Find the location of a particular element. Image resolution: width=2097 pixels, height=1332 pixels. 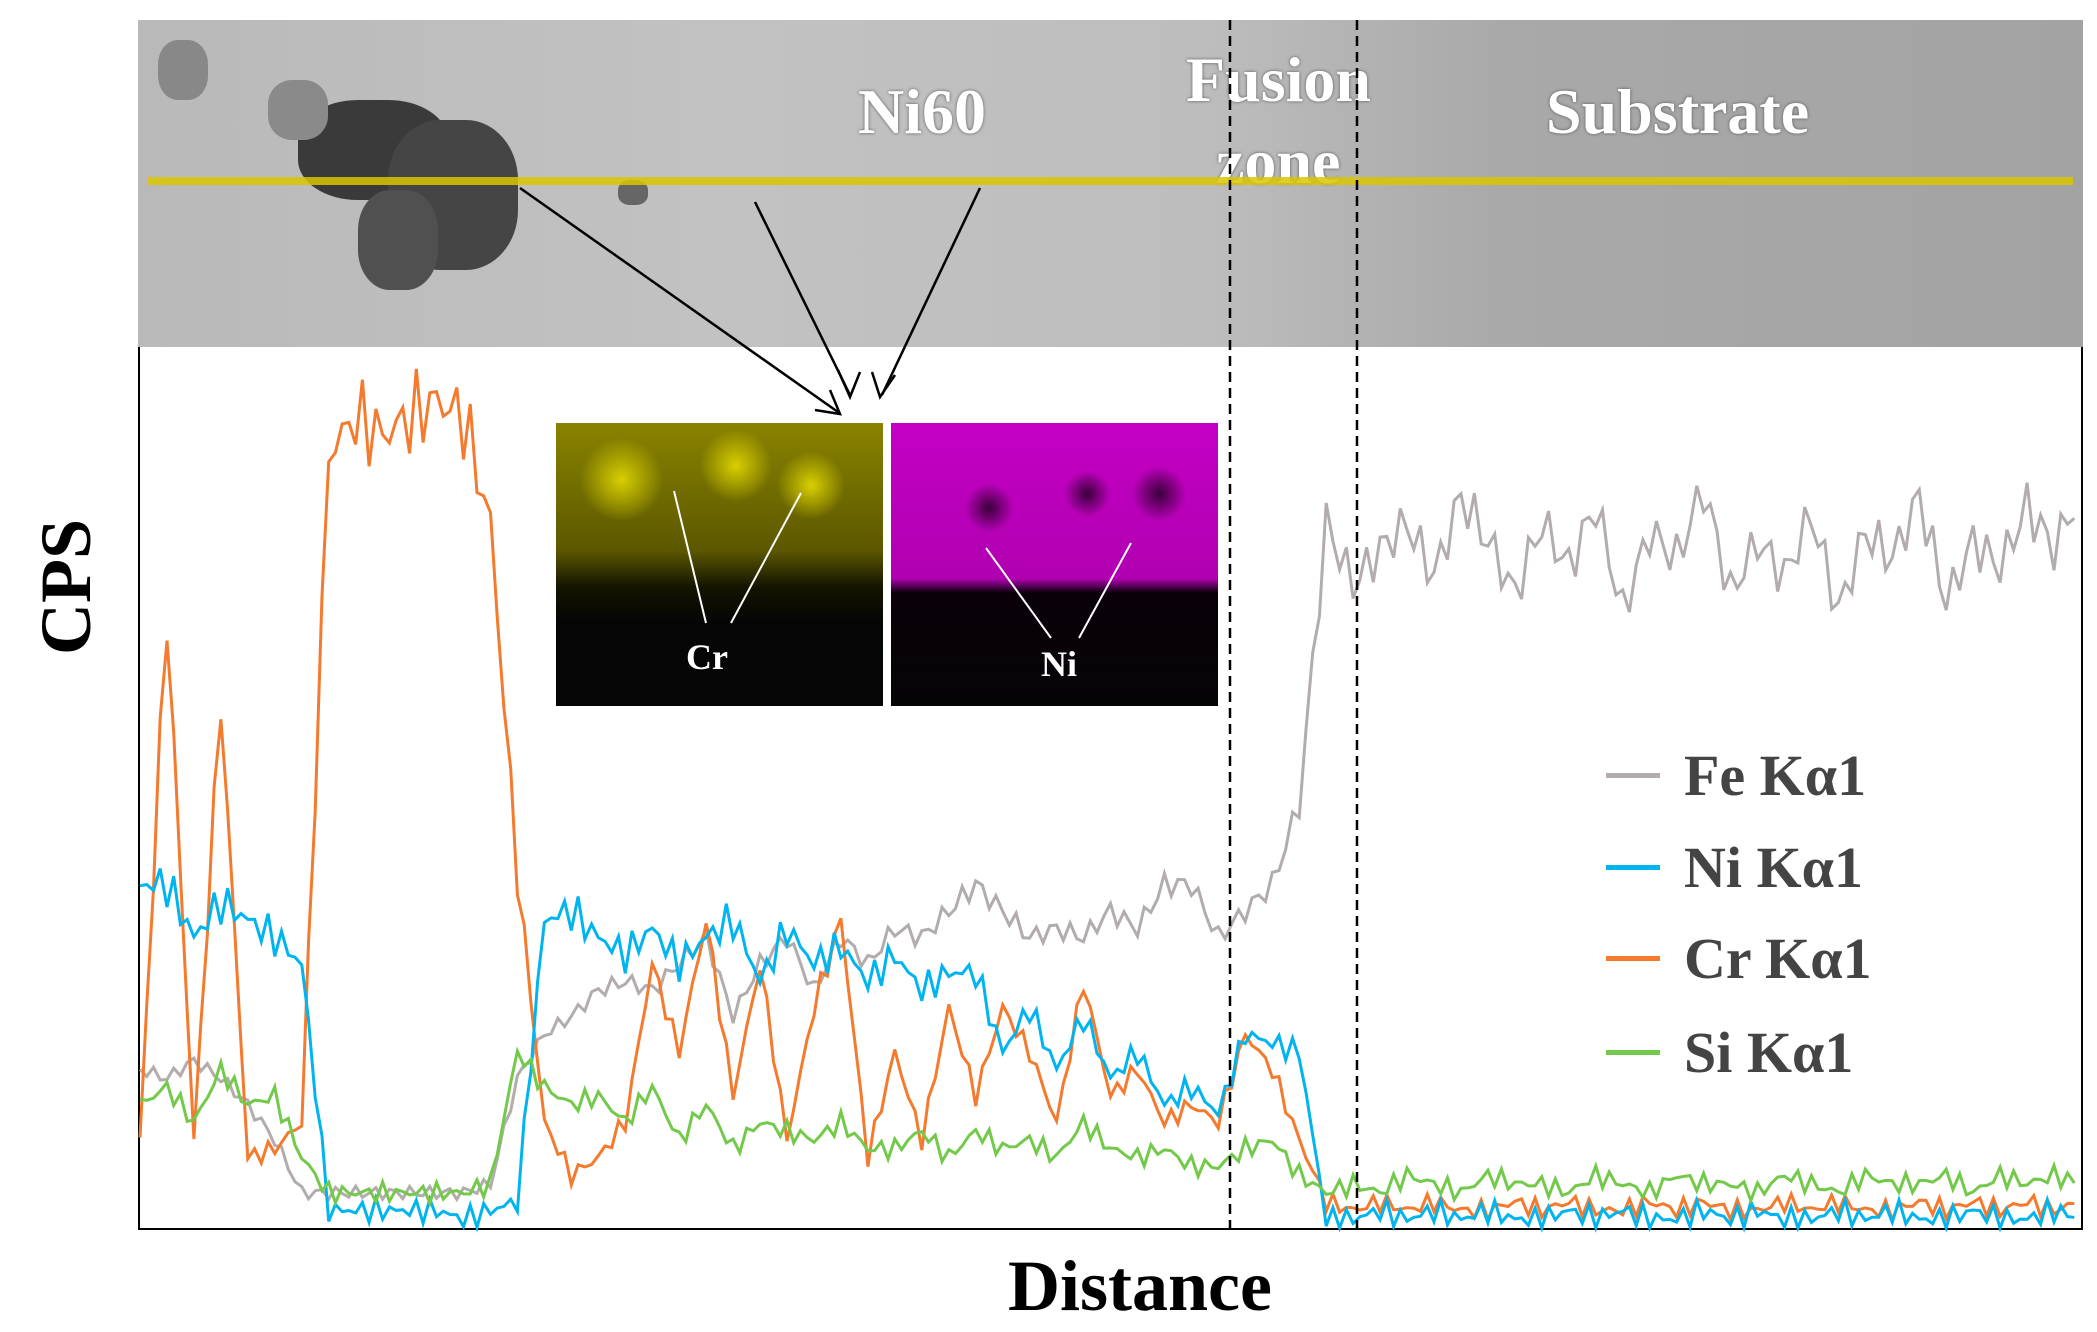

legend-label: Si Kα1 is located at coordinates (1769, 1052).